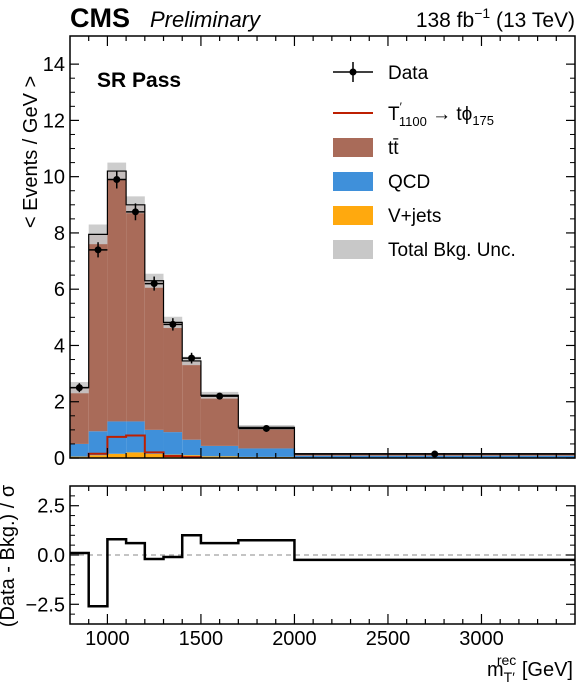 This screenshot has width=580, height=691. What do you see at coordinates (100, 18) in the screenshot?
I see `experiment-label: CMS` at bounding box center [100, 18].